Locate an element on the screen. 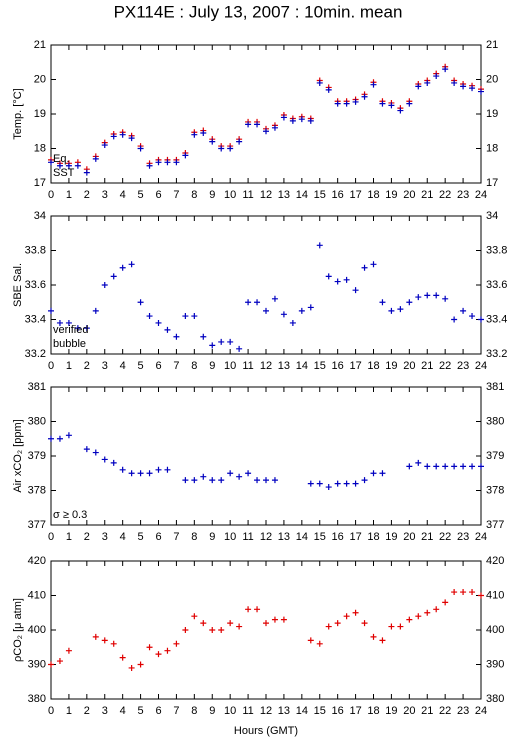 Image resolution: width=515 pixels, height=744 pixels. x-tick-label: 10 is located at coordinates (230, 195).